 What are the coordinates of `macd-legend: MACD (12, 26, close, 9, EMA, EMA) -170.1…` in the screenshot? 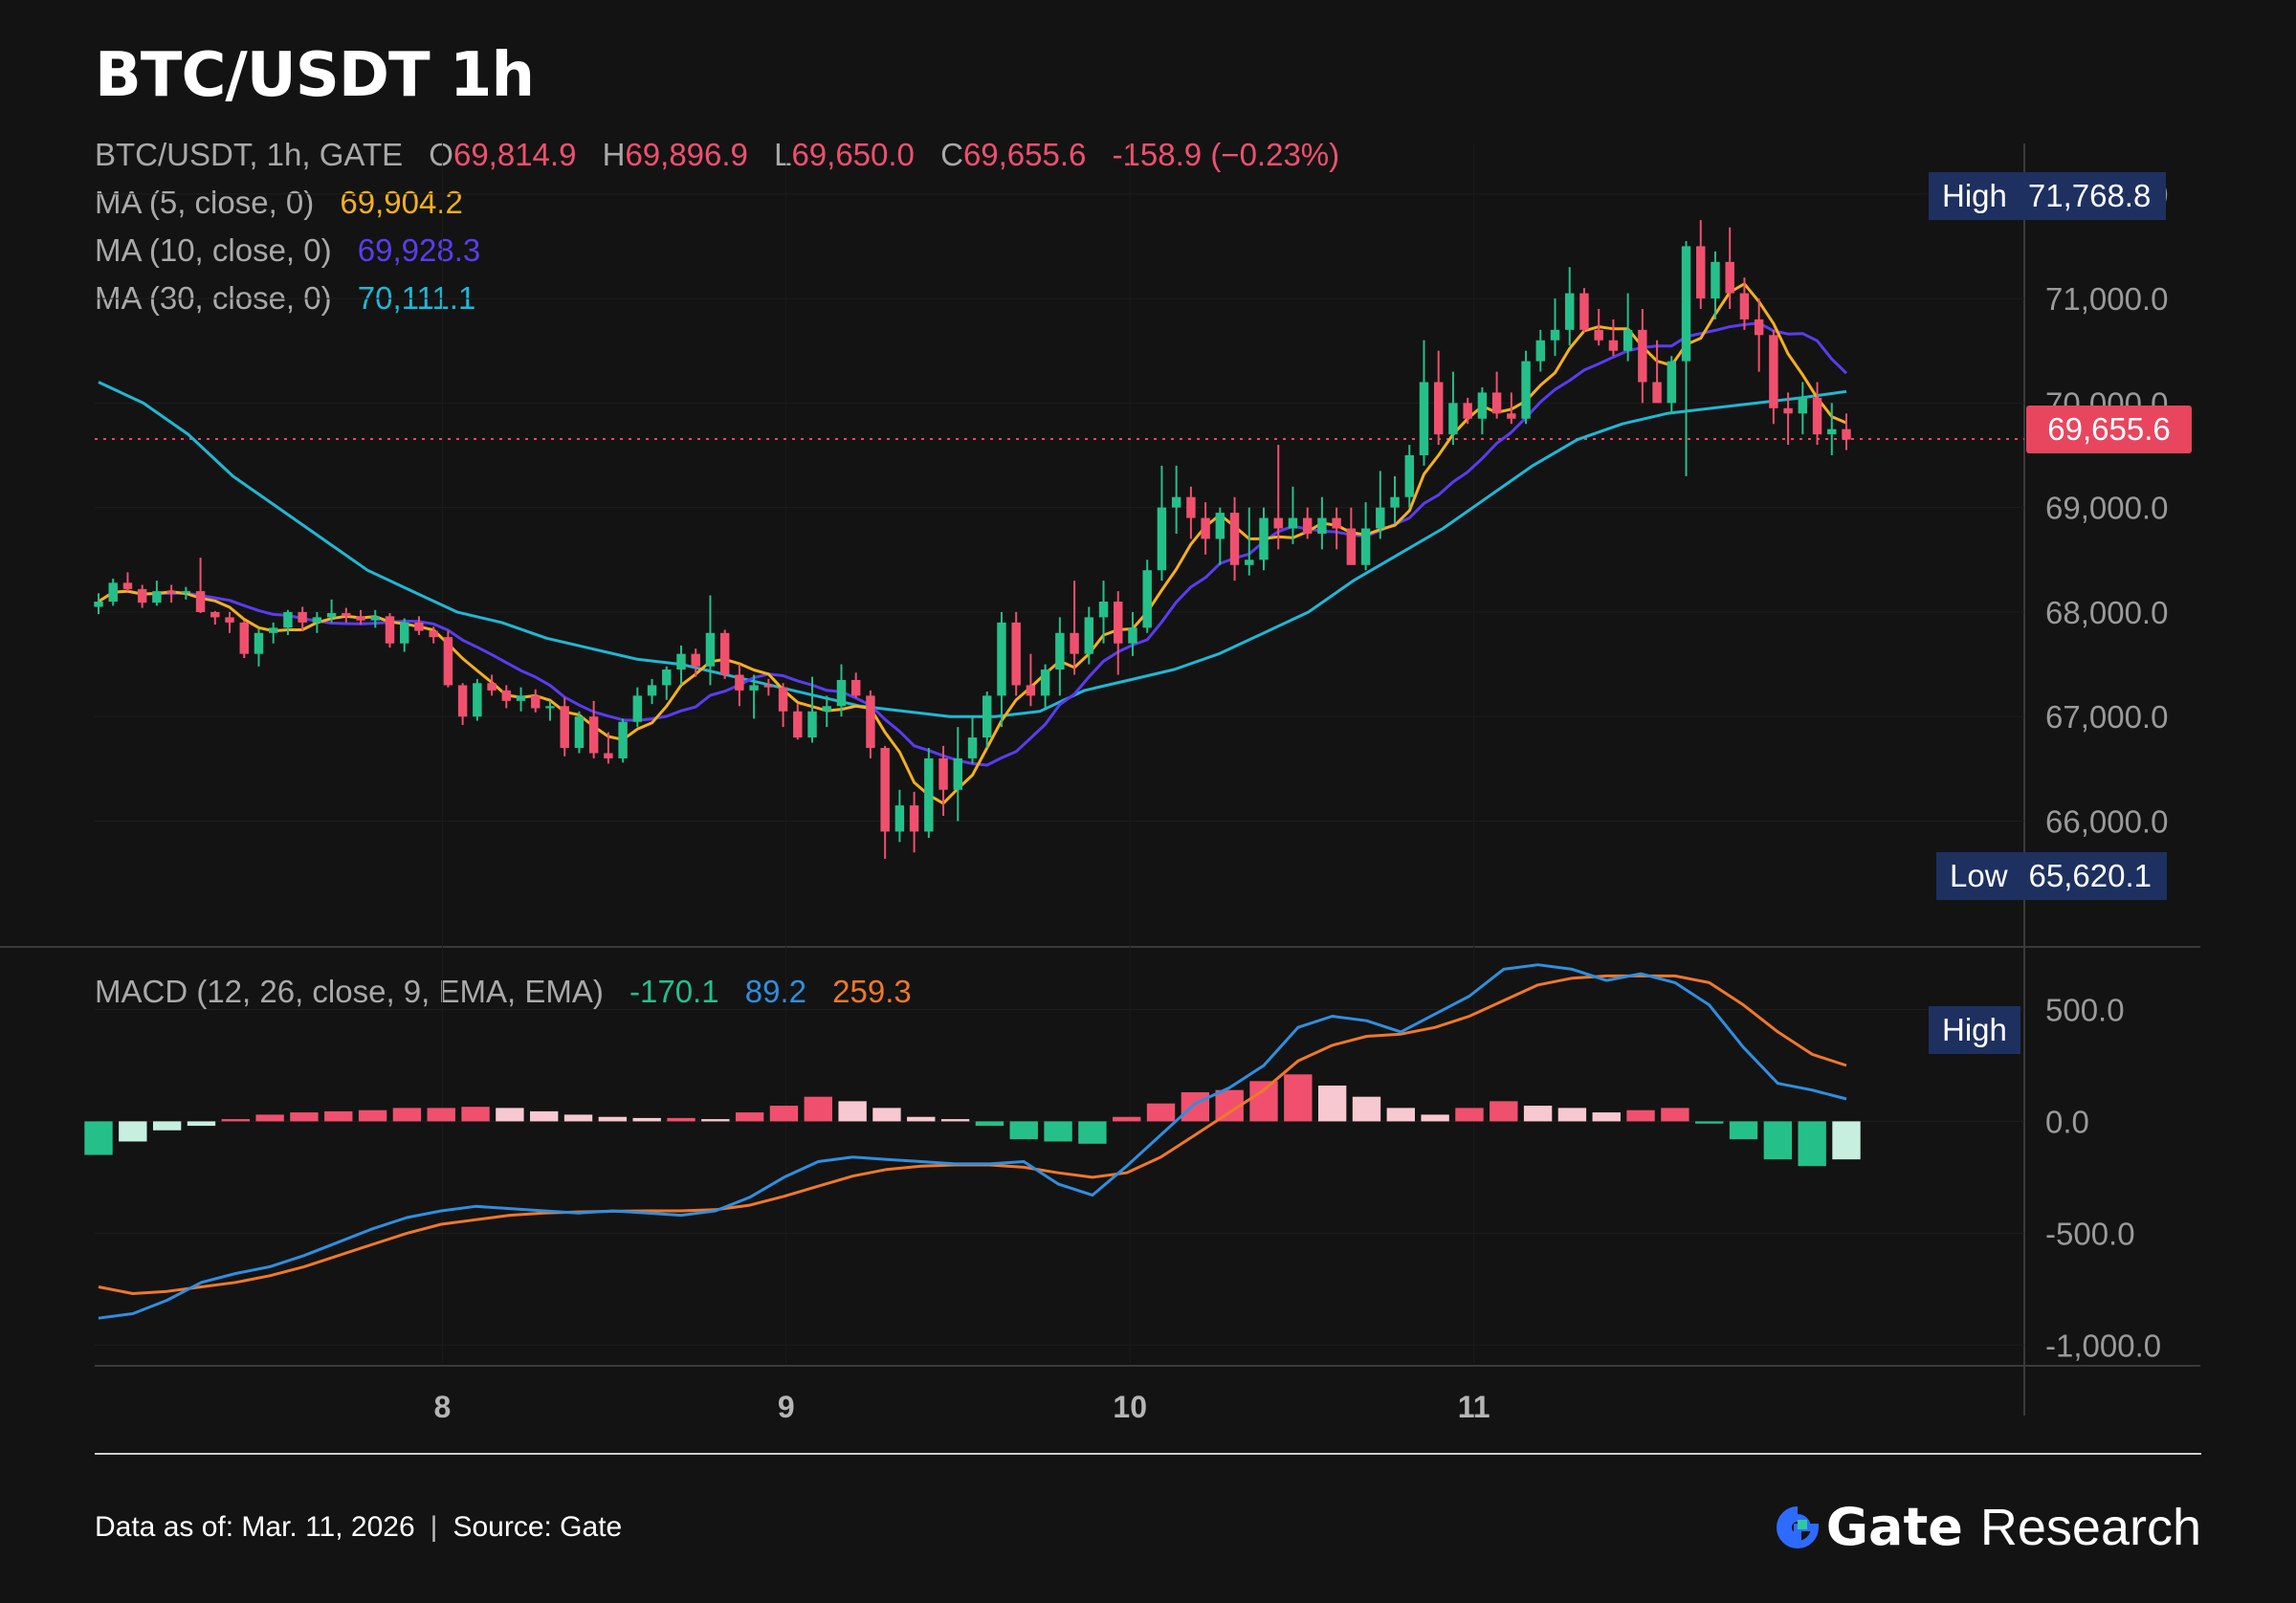 It's located at (505, 992).